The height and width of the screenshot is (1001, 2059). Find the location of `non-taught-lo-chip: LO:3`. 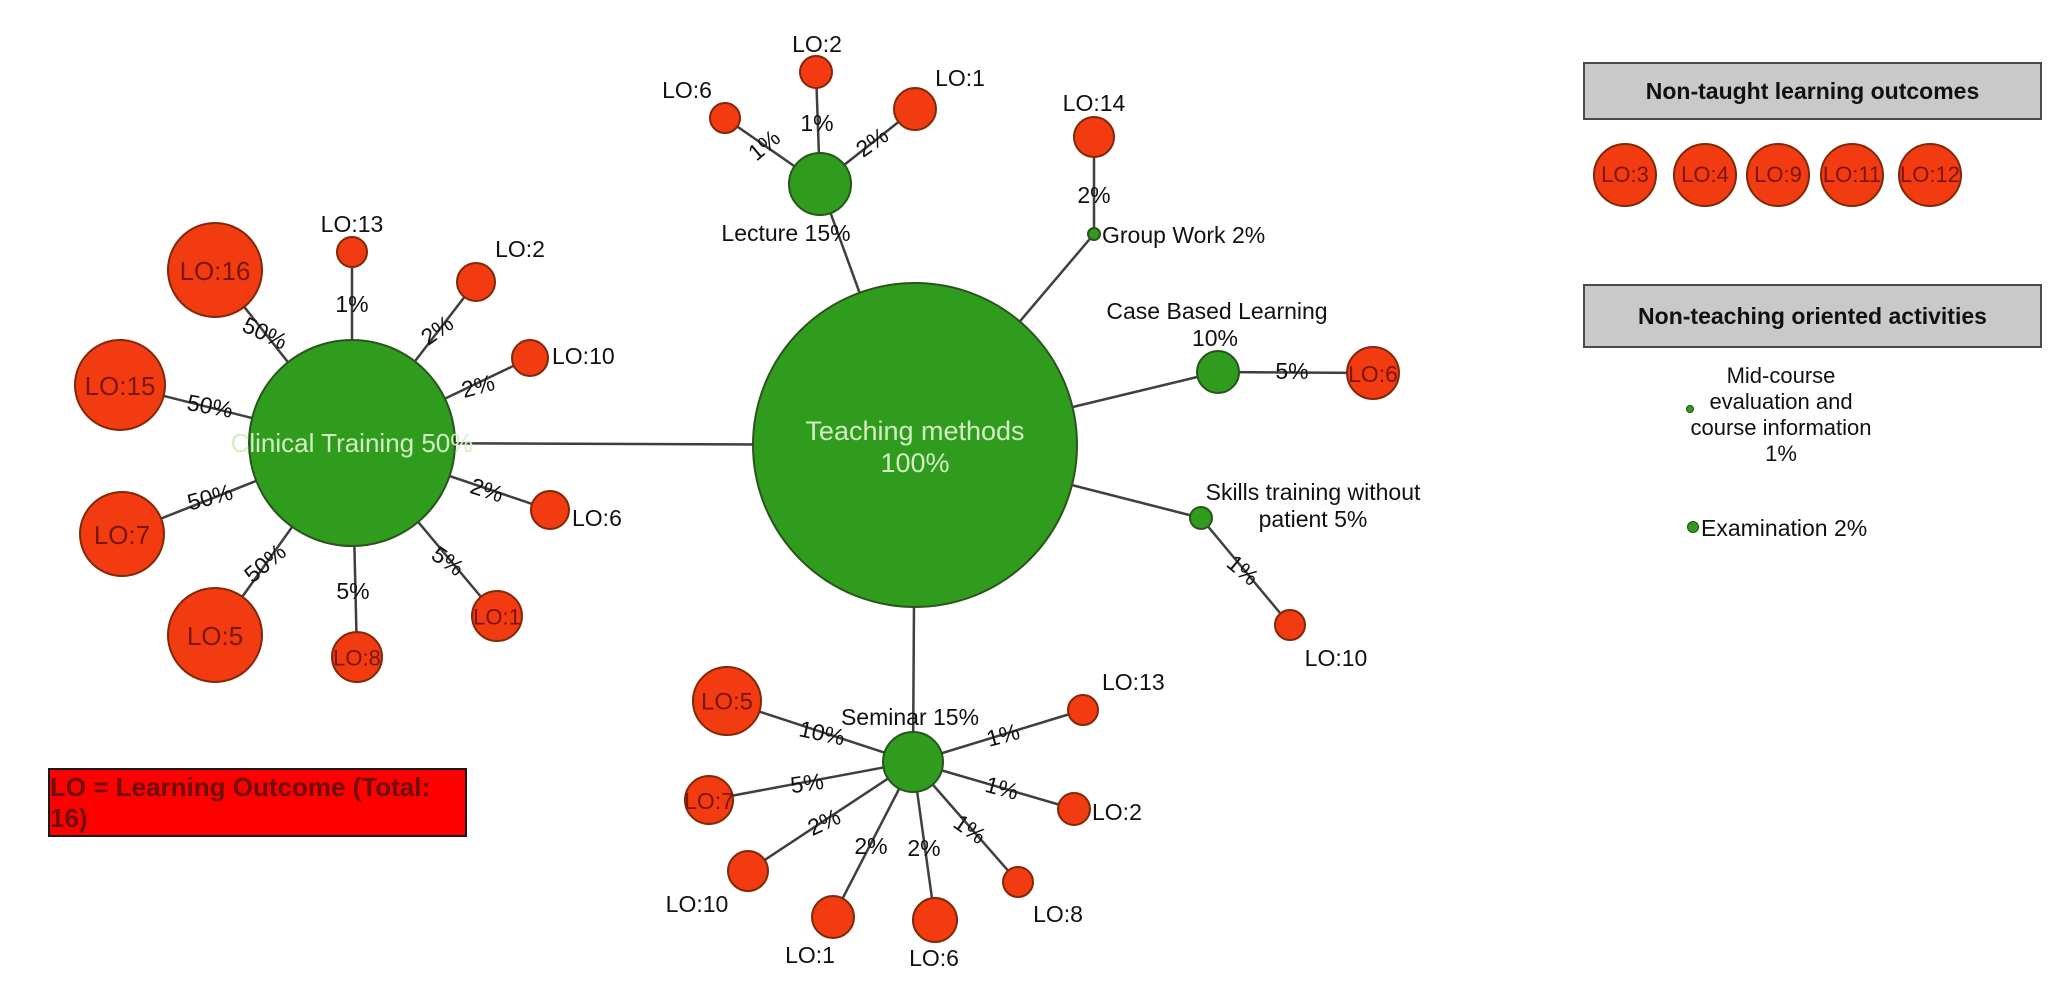

non-taught-lo-chip: LO:3 is located at coordinates (1625, 175).